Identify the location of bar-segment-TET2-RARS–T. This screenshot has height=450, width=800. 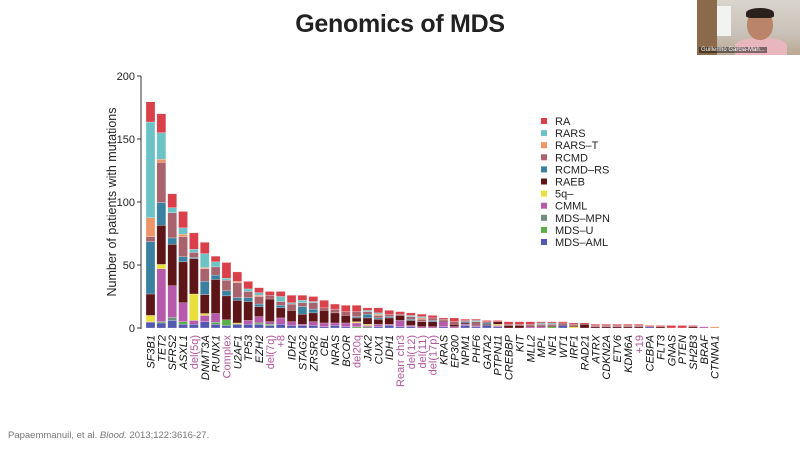
(161, 160).